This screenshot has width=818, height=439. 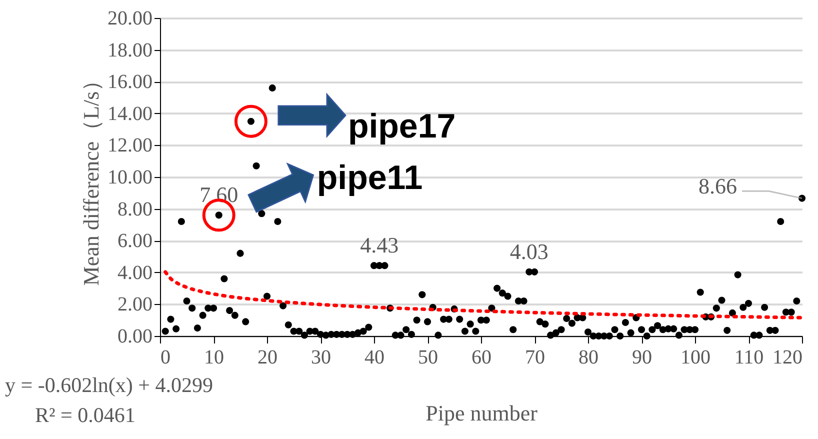 I want to click on line-series, so click(x=484, y=295).